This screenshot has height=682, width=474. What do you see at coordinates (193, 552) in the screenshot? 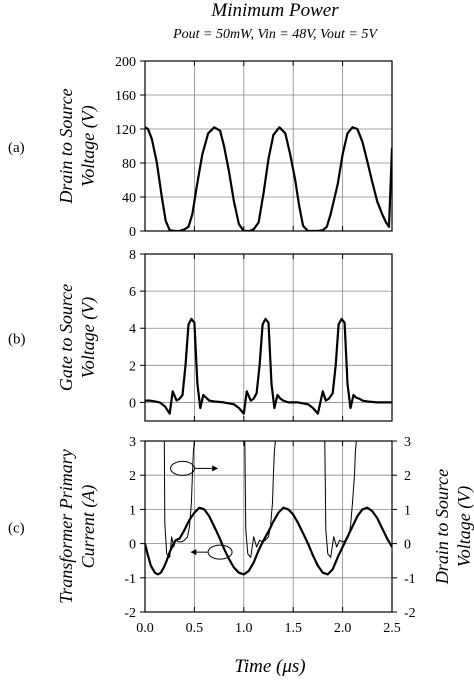
I see `arrowhead-left` at bounding box center [193, 552].